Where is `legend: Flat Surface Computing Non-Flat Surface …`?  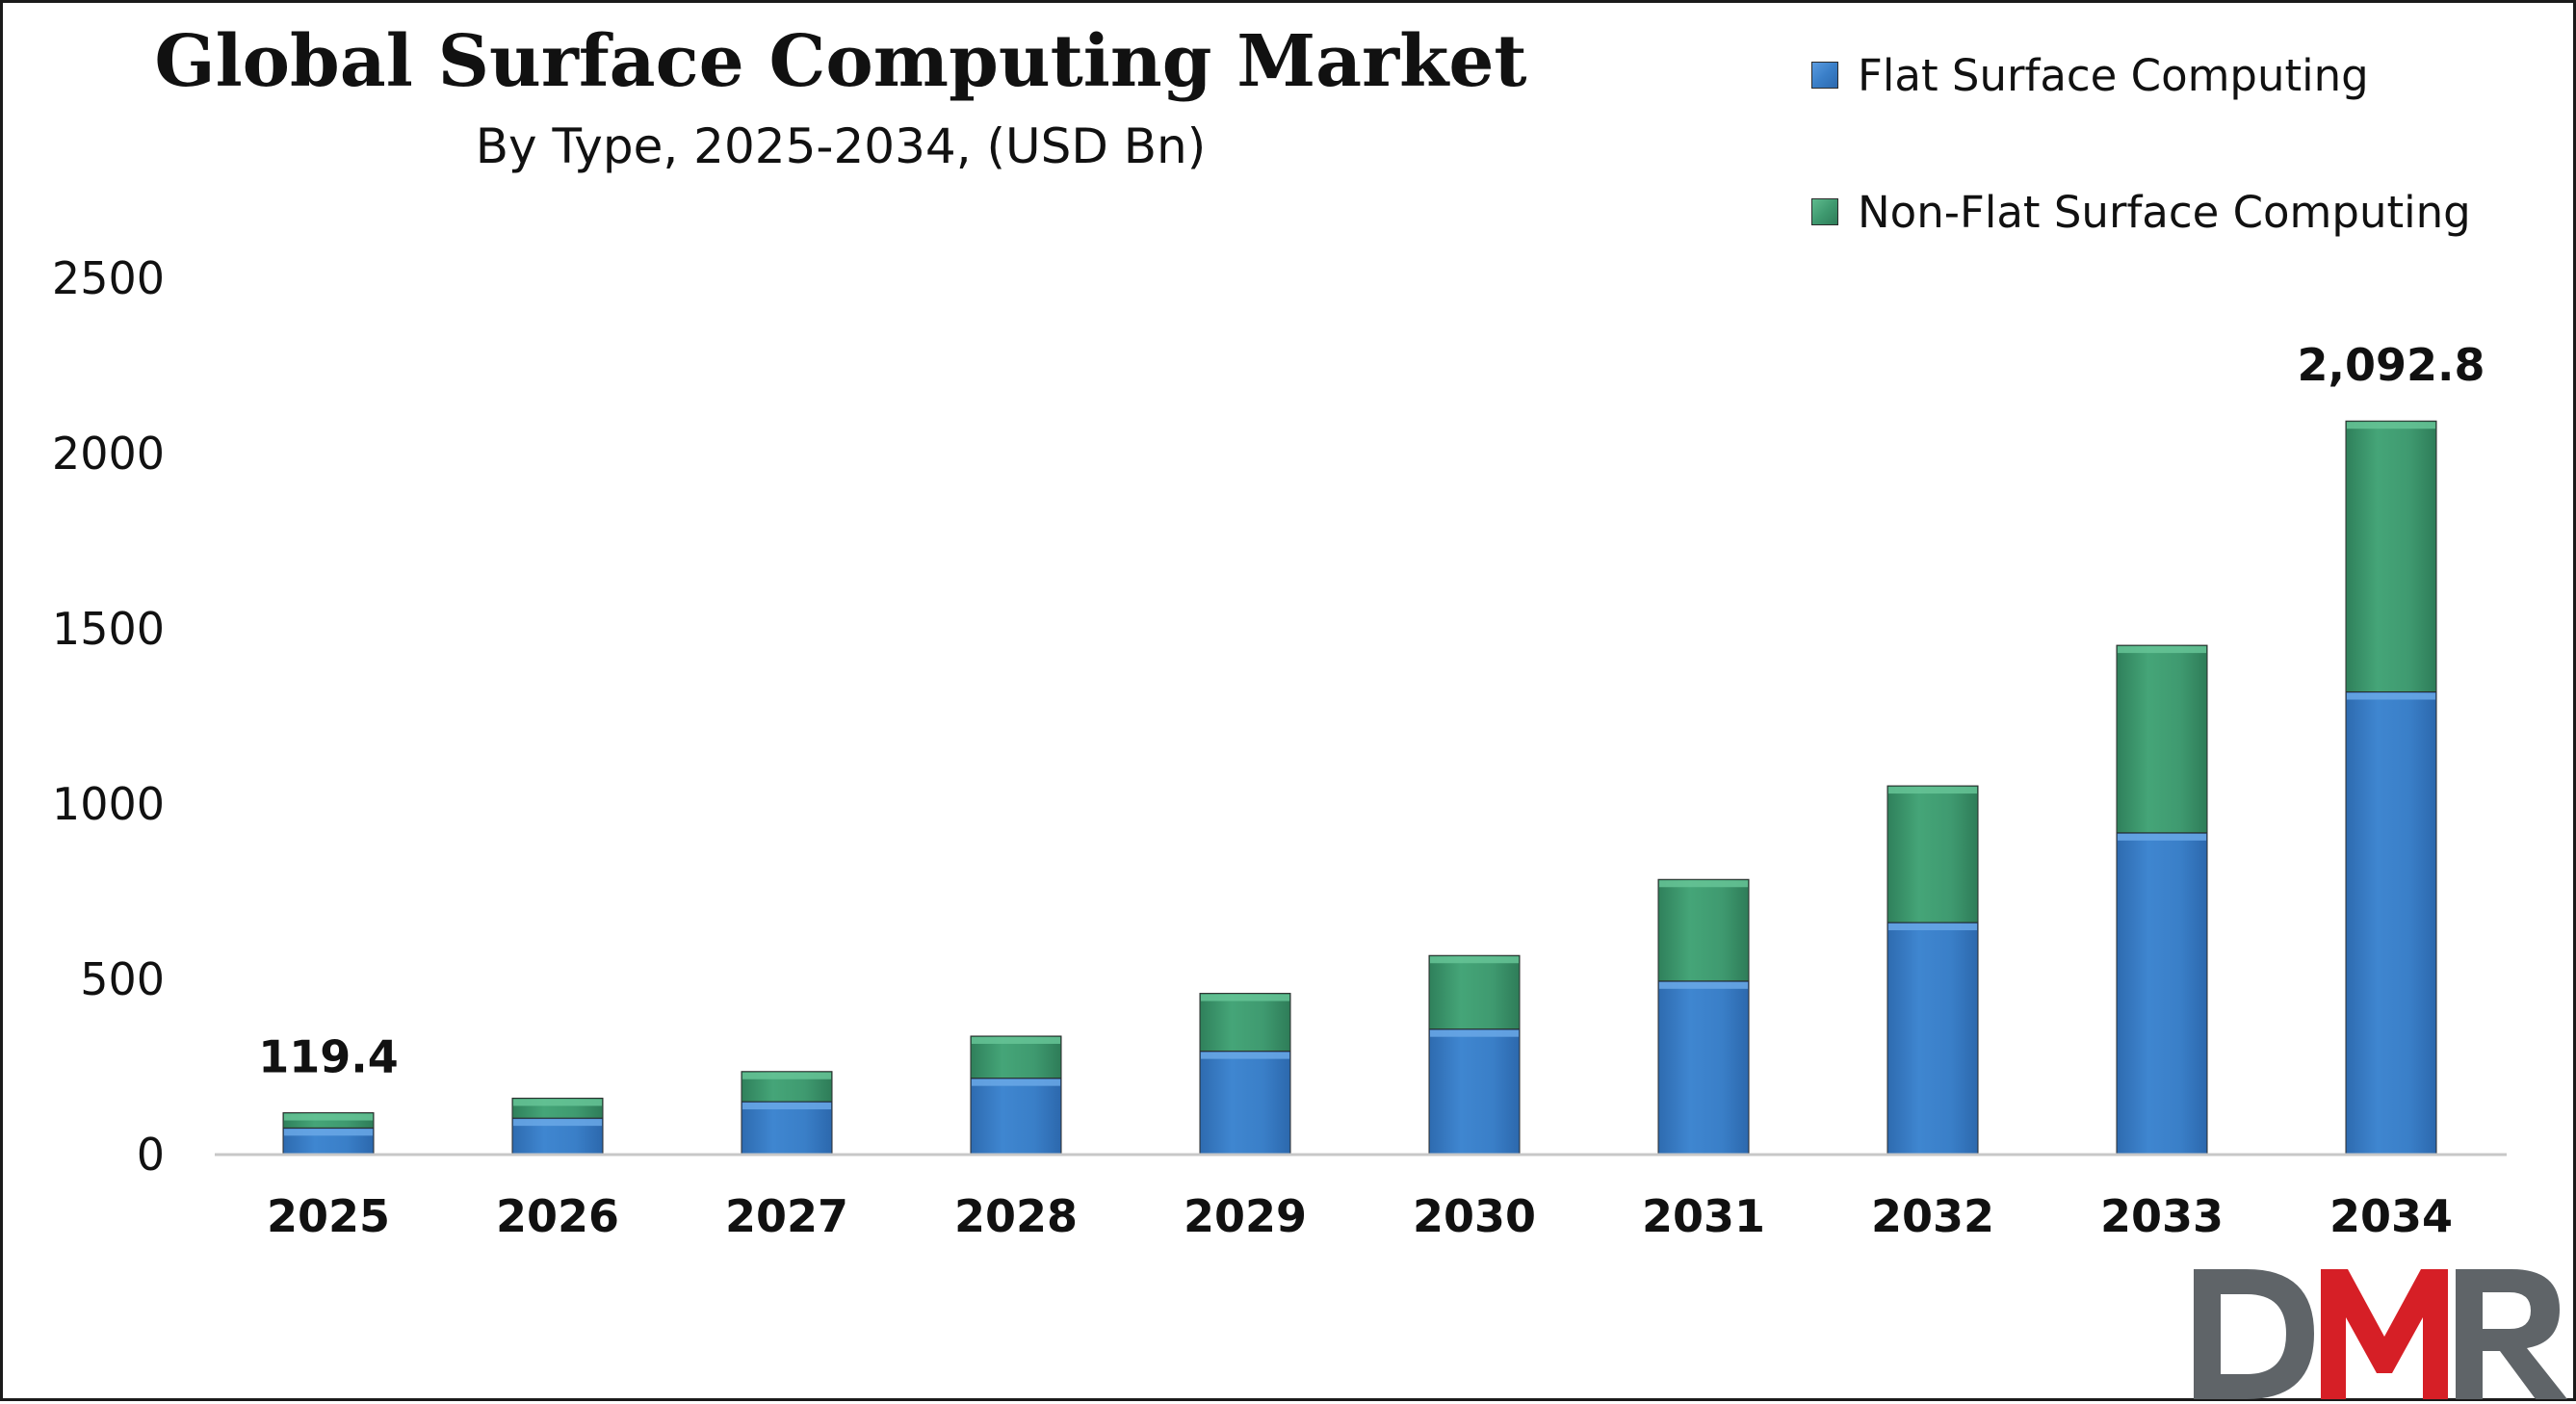
legend: Flat Surface Computing Non-Flat Surface … is located at coordinates (2141, 178).